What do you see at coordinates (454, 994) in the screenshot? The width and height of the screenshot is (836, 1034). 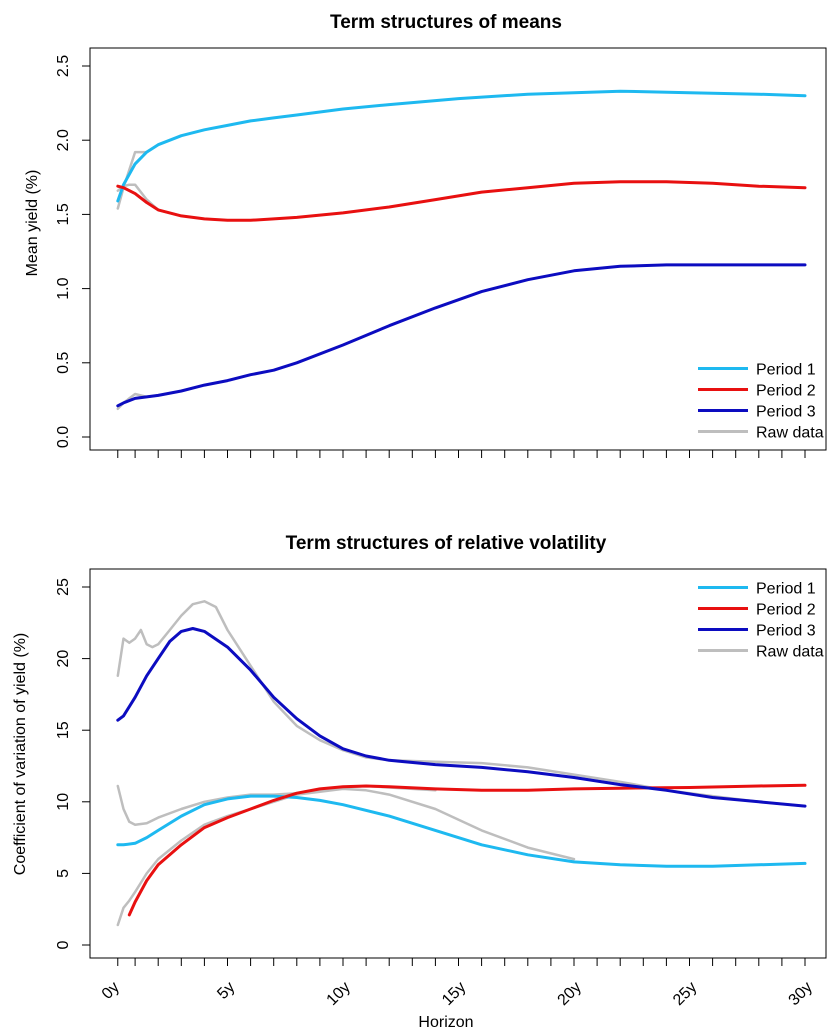 I see `x-tick-label: 15y` at bounding box center [454, 994].